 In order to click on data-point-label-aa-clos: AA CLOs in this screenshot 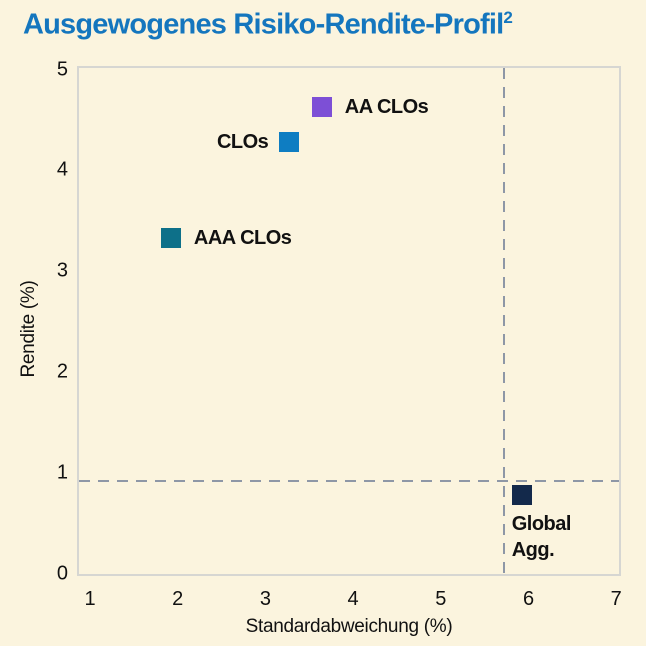, I will do `click(386, 106)`.